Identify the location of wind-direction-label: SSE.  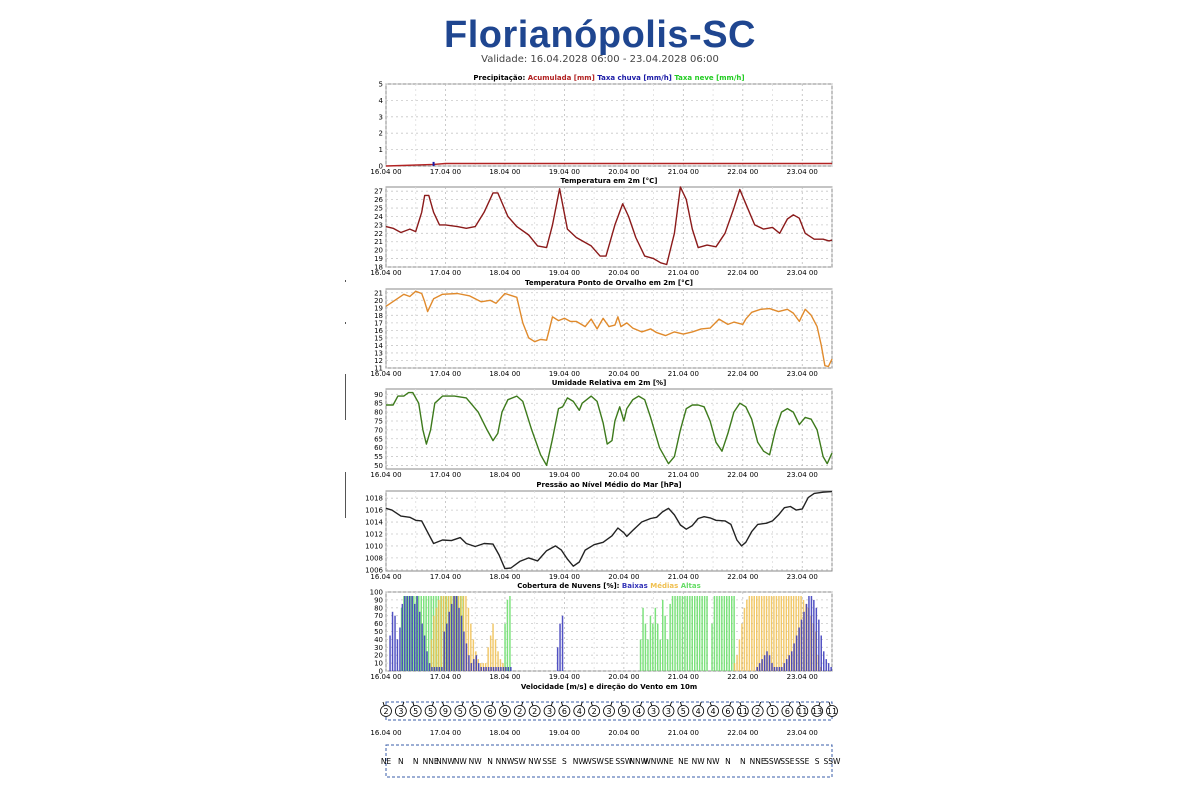
(549, 761).